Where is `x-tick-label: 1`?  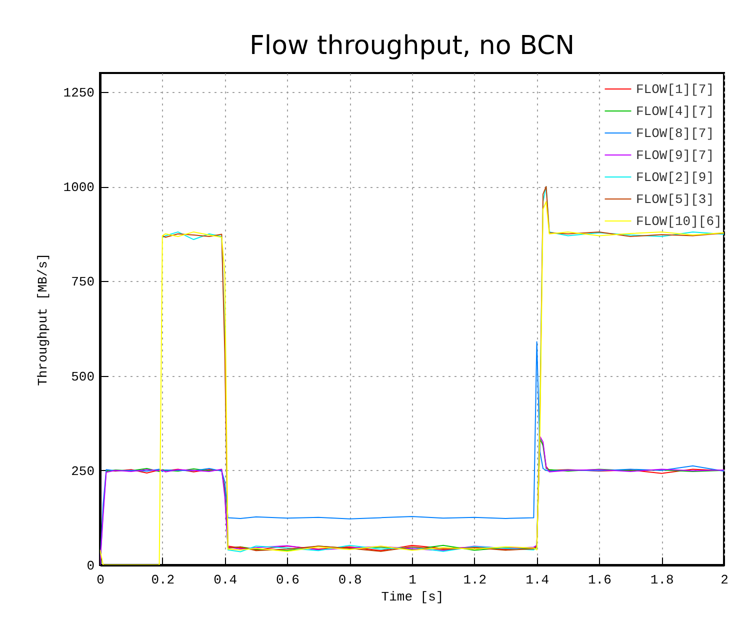
x-tick-label: 1 is located at coordinates (412, 580).